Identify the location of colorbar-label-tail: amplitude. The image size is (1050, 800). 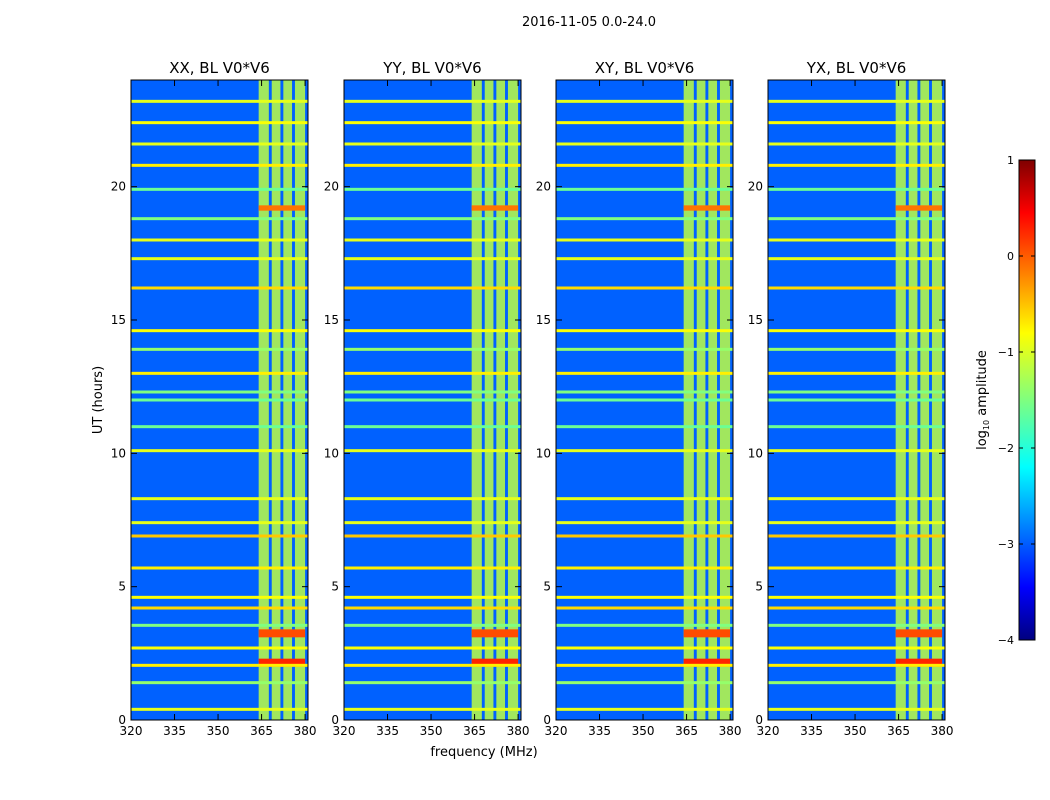
(982, 385).